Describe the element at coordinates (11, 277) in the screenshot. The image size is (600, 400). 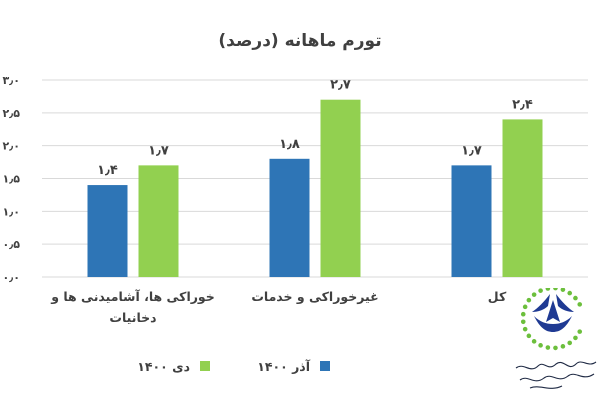
I see `y-tick-label: ۰٫۰` at that location.